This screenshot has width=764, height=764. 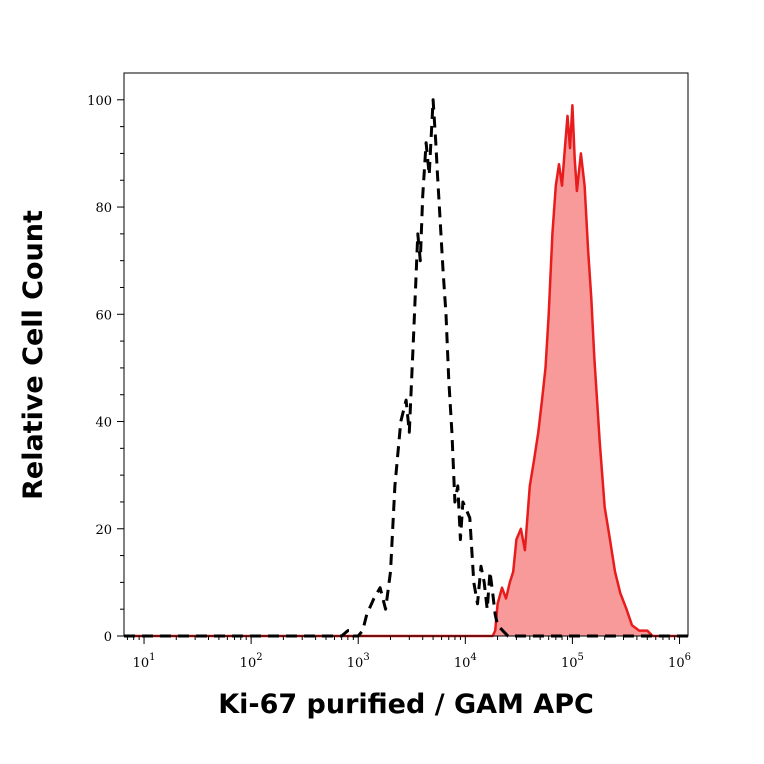 I want to click on y-tick-label: 80, so click(x=103, y=208).